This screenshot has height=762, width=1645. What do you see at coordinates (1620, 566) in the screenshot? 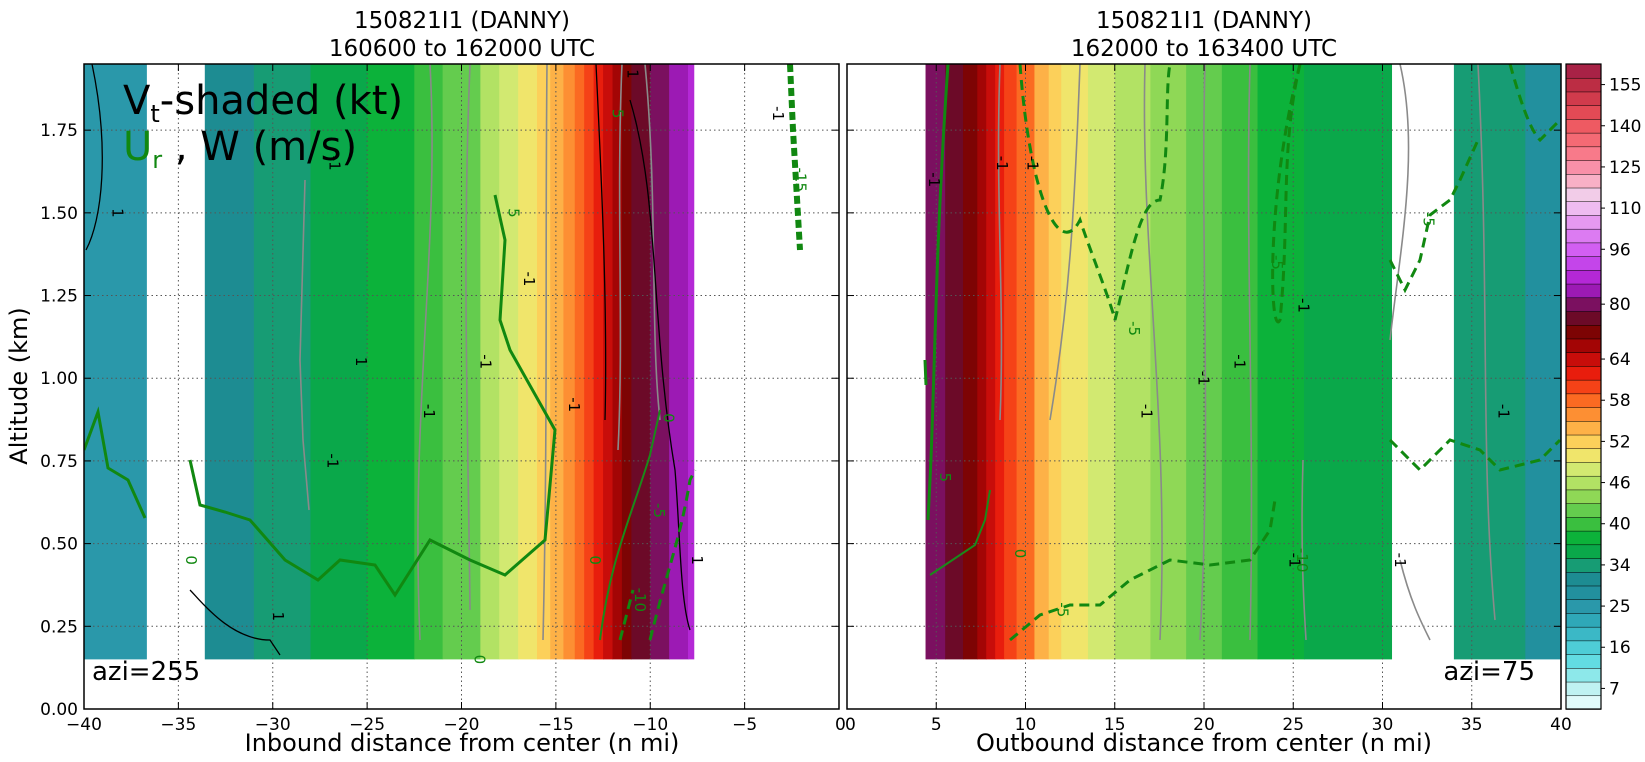
I see `colorbar-tick-label: 34` at bounding box center [1620, 566].